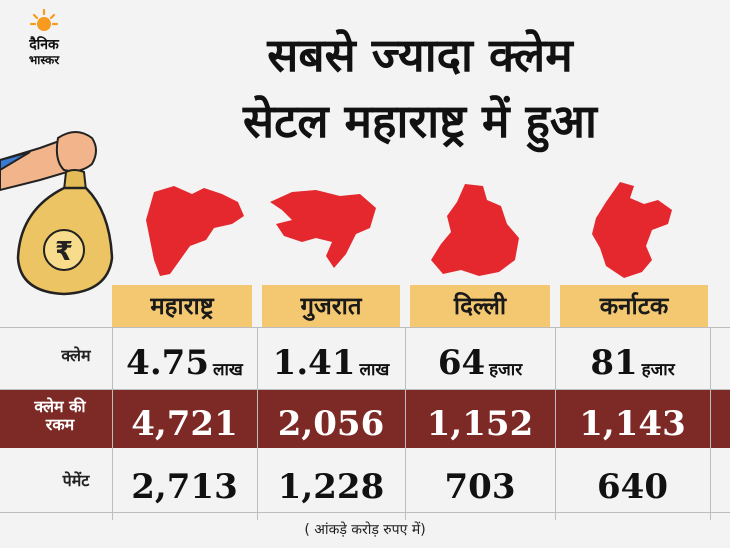 The height and width of the screenshot is (548, 730). I want to click on cell-amount-gujarat: 2,056, so click(331, 419).